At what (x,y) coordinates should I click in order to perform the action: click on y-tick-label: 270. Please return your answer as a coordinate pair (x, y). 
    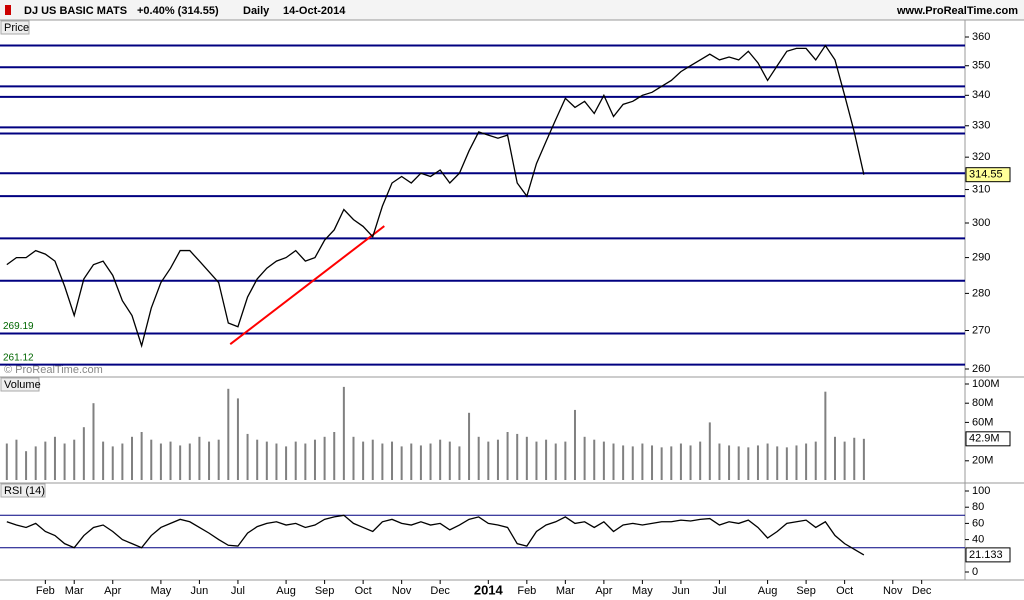
    Looking at the image, I should click on (981, 330).